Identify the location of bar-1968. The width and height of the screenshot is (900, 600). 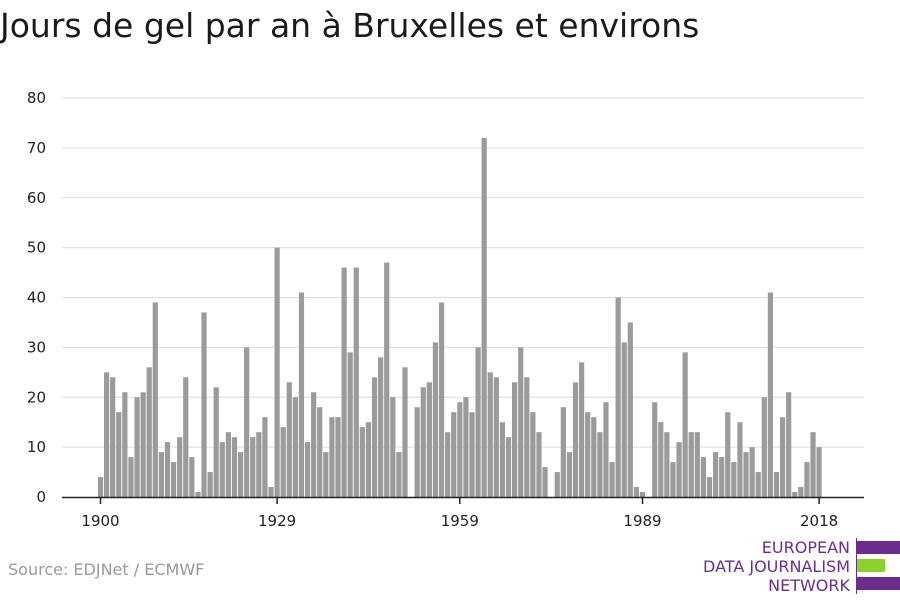
(515, 439).